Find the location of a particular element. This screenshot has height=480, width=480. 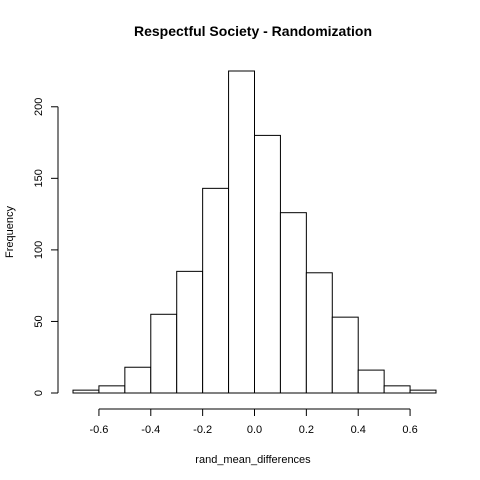

y-axis: 0 50 100 150 200 is located at coordinates (46, 247).